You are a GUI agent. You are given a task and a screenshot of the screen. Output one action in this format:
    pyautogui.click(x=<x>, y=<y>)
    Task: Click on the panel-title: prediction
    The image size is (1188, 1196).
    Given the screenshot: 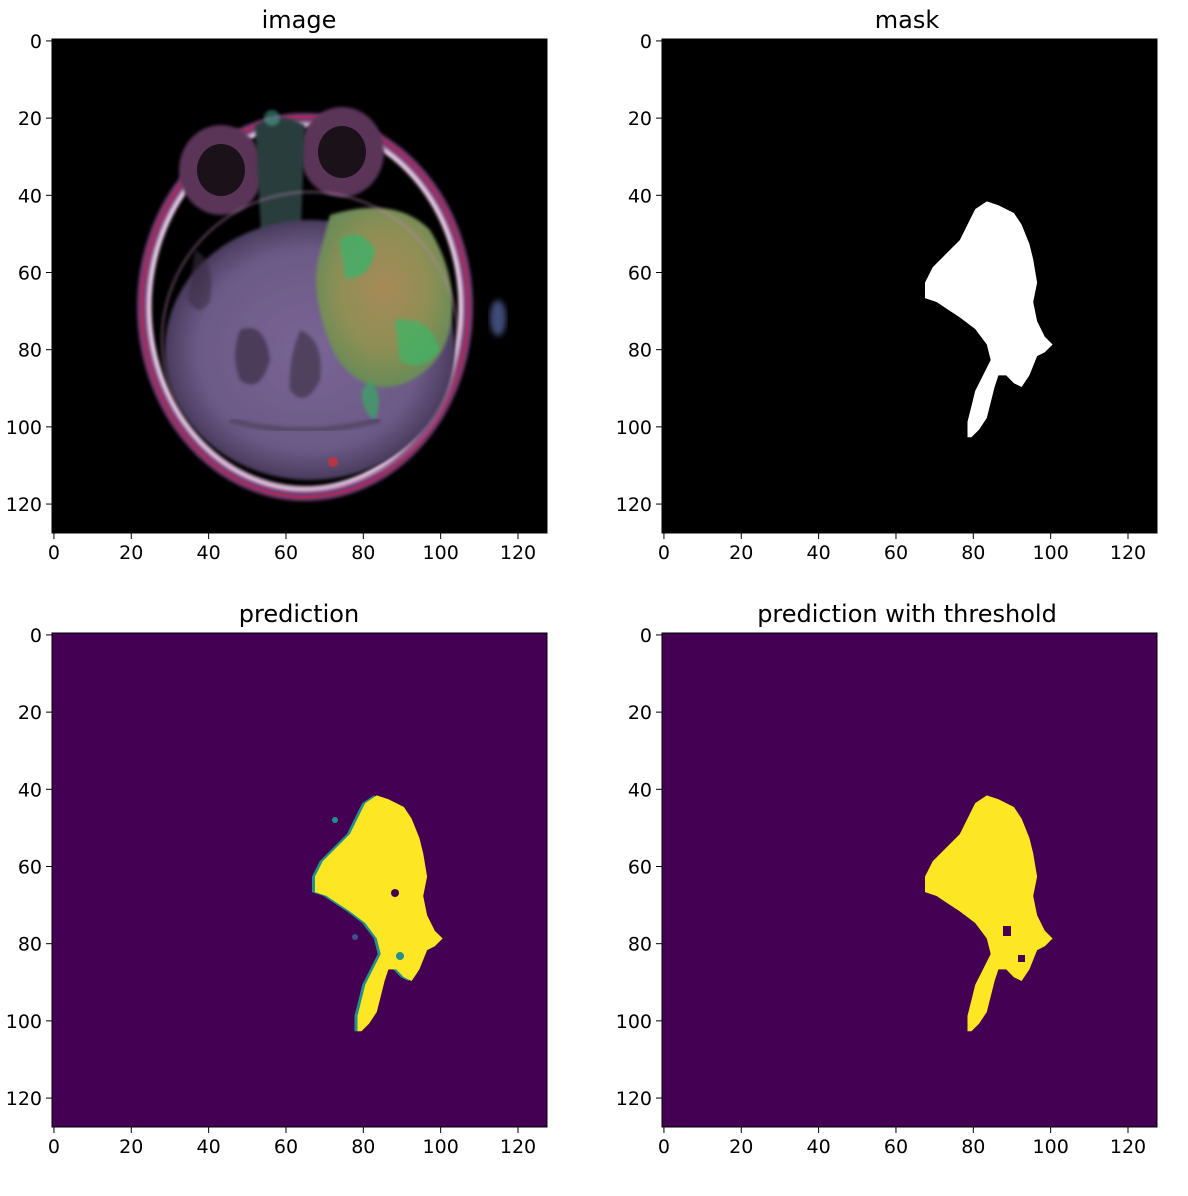 What is the action you would take?
    pyautogui.click(x=299, y=614)
    